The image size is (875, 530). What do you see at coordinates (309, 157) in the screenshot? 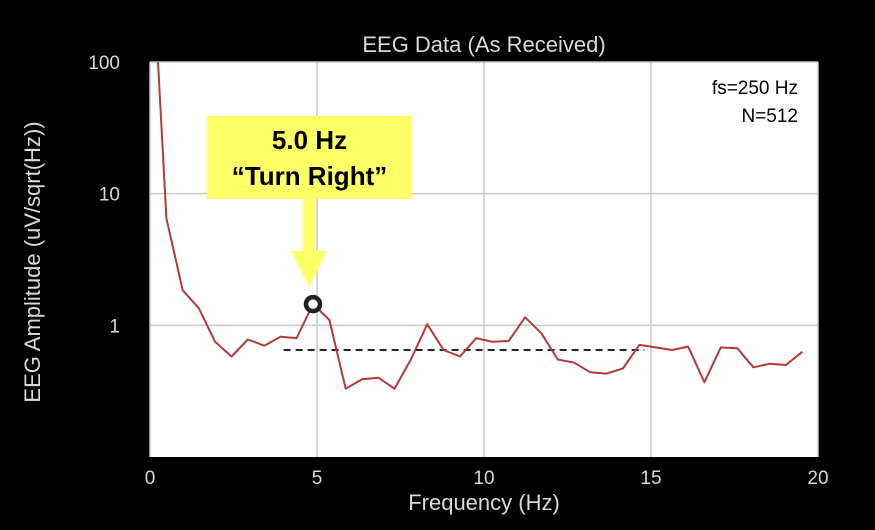
I see `annotation-callout: 5.0 Hz “Turn Right”` at bounding box center [309, 157].